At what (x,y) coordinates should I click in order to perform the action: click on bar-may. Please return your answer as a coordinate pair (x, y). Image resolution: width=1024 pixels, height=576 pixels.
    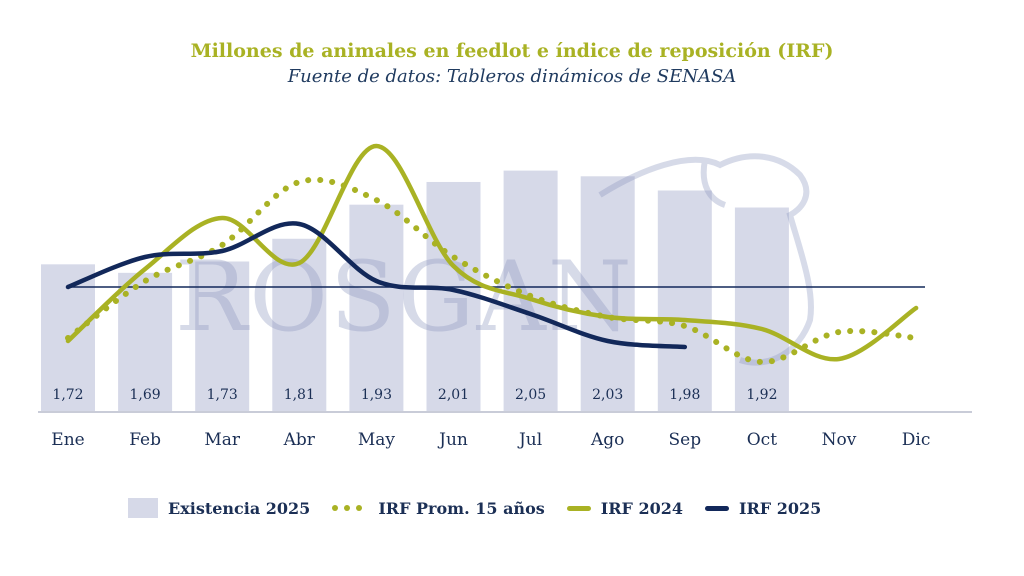
    Looking at the image, I should click on (376, 308).